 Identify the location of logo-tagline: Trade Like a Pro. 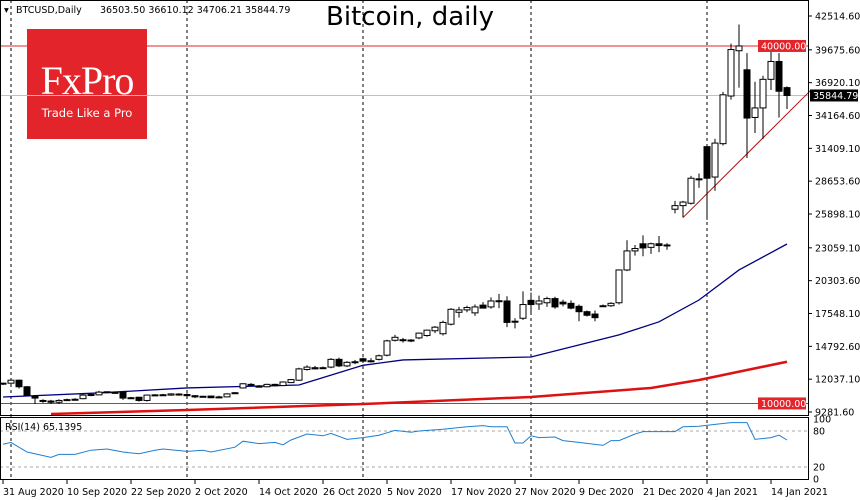
(87, 113).